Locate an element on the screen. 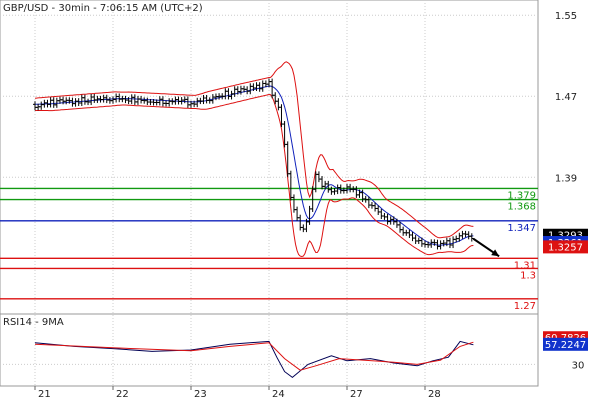 The height and width of the screenshot is (400, 590). y-tick-label-1.39: 1.39 is located at coordinates (566, 178).